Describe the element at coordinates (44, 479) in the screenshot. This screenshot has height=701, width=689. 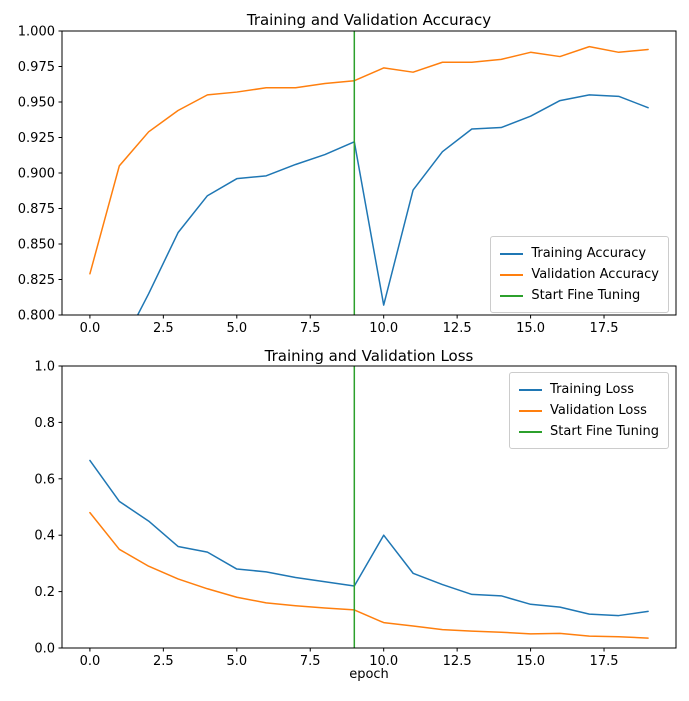
I see `y-tick-label: 0.6` at that location.